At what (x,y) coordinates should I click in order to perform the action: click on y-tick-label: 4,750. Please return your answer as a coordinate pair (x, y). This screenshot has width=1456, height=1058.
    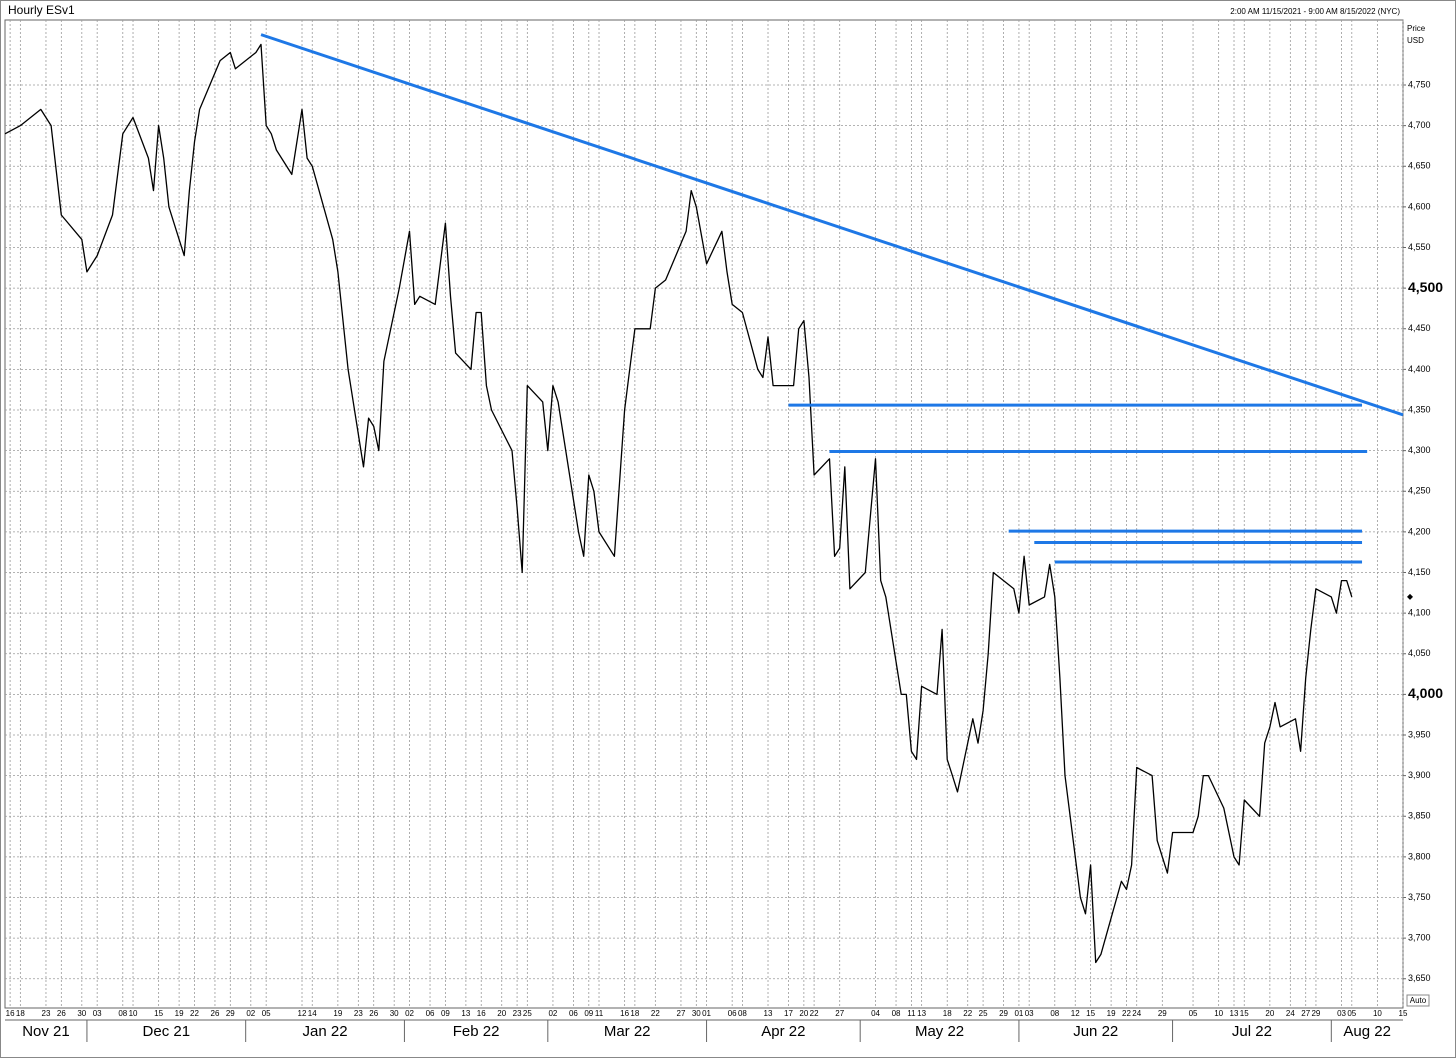
    Looking at the image, I should click on (1419, 84).